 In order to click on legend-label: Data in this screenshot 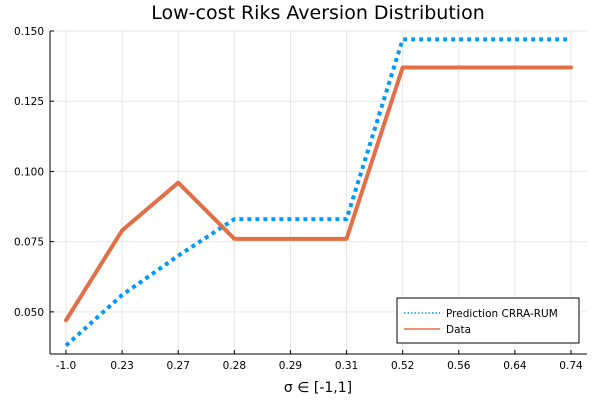, I will do `click(458, 330)`.